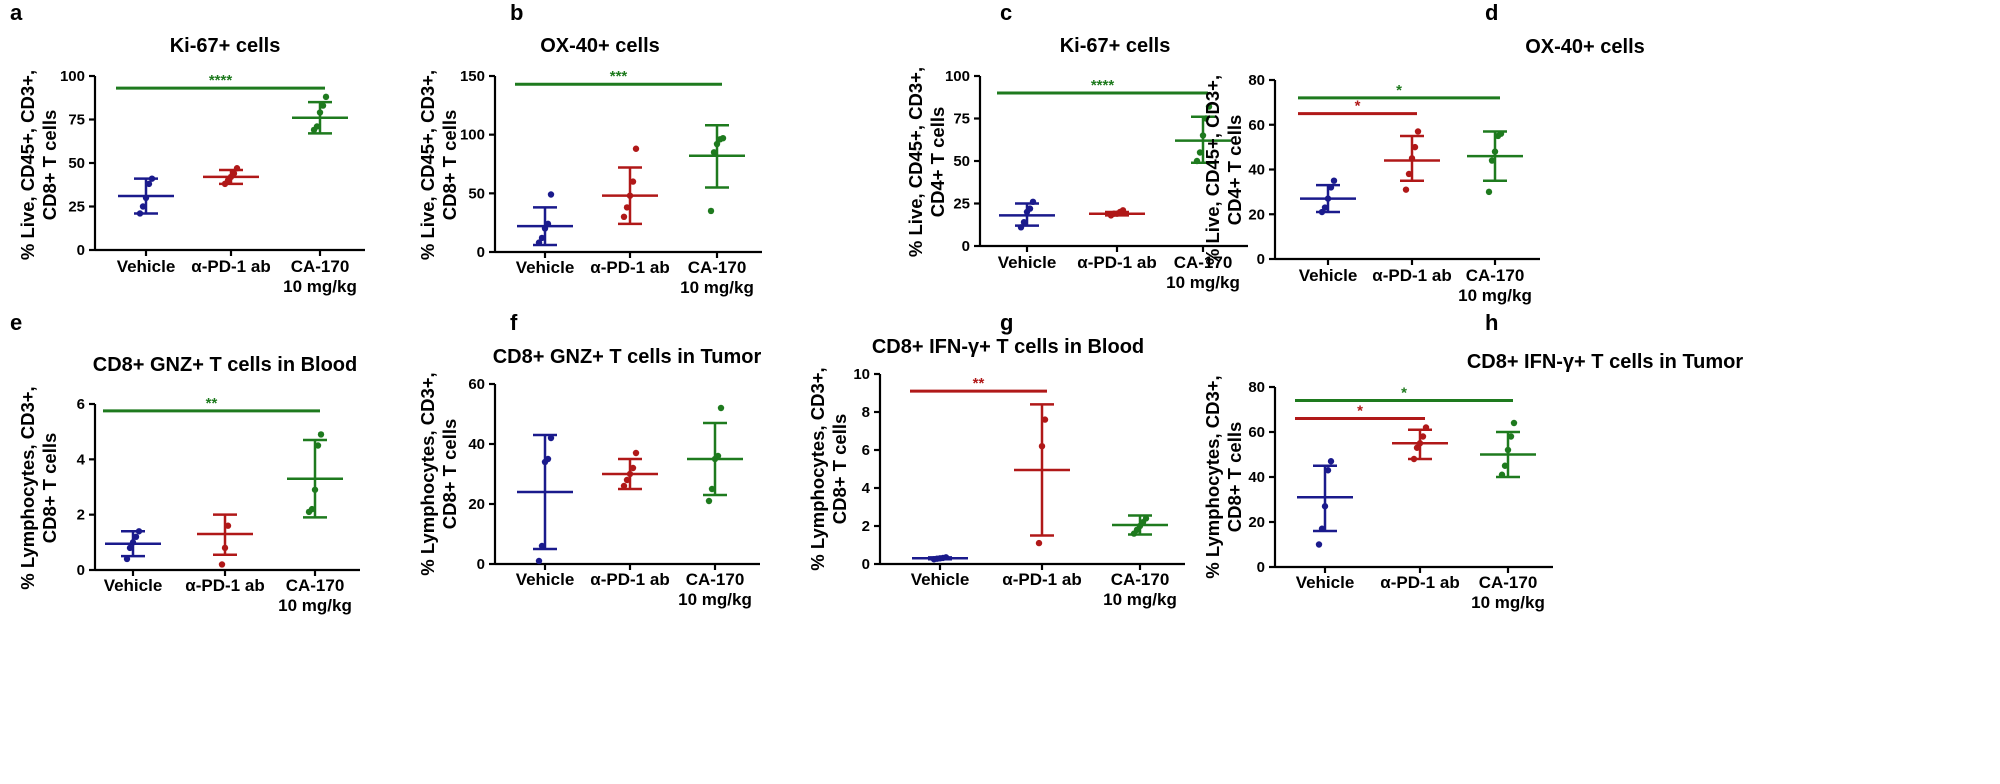  What do you see at coordinates (1508, 582) in the screenshot?
I see `x-category-label: CA-170` at bounding box center [1508, 582].